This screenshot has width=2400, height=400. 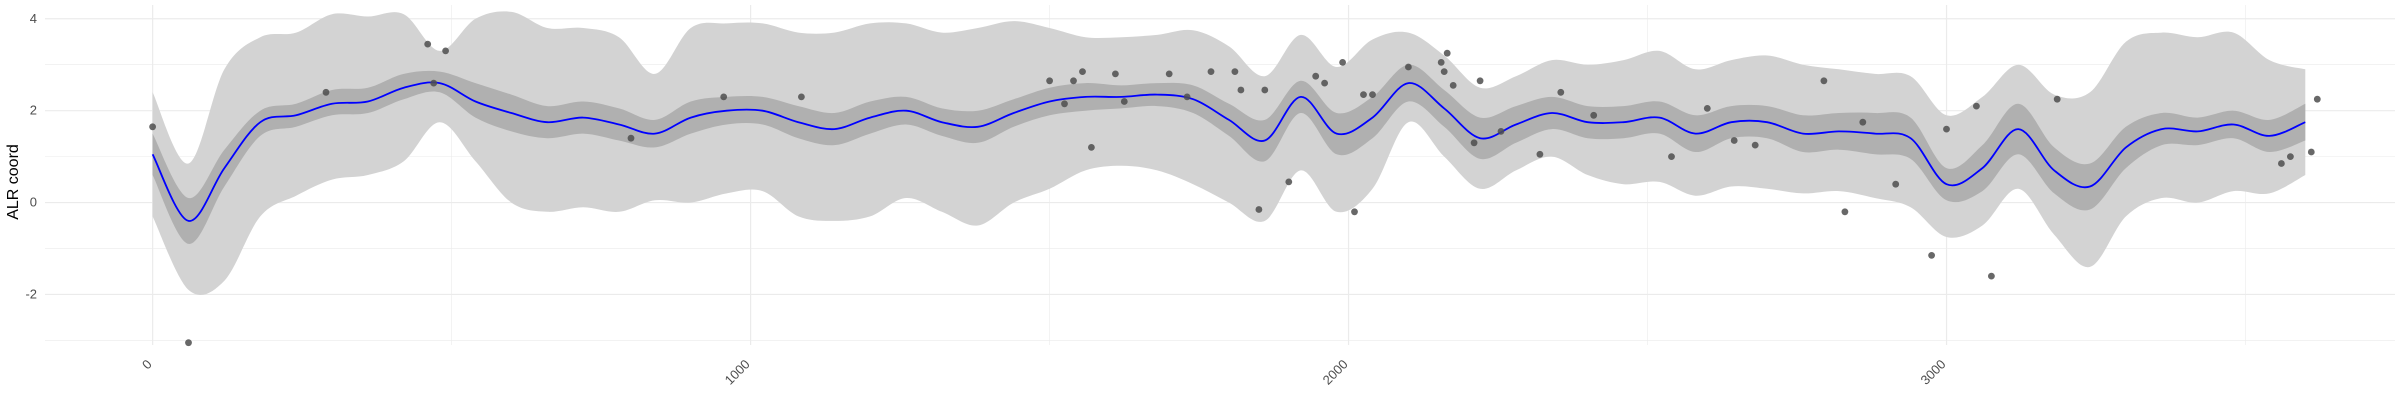 I want to click on y-tick-label: 0, so click(x=33, y=202).